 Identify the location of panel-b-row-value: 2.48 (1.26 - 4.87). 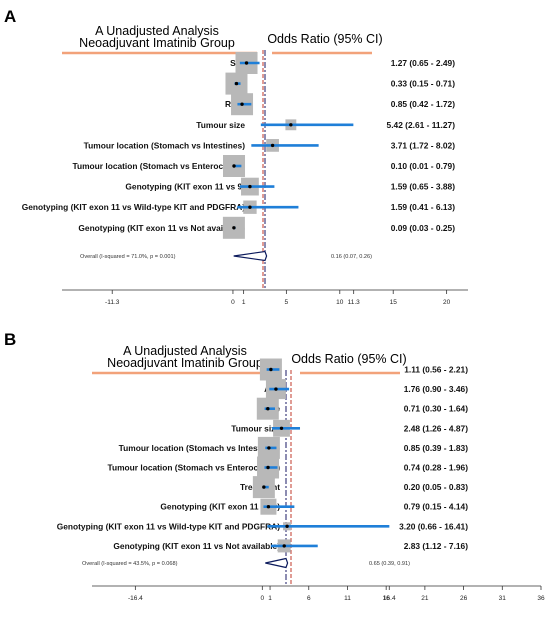
(436, 428).